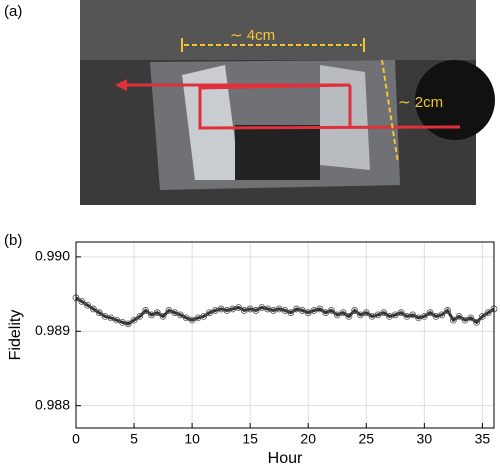 Image resolution: width=500 pixels, height=468 pixels. I want to click on y-axis-label: Fidelity, so click(15, 335).